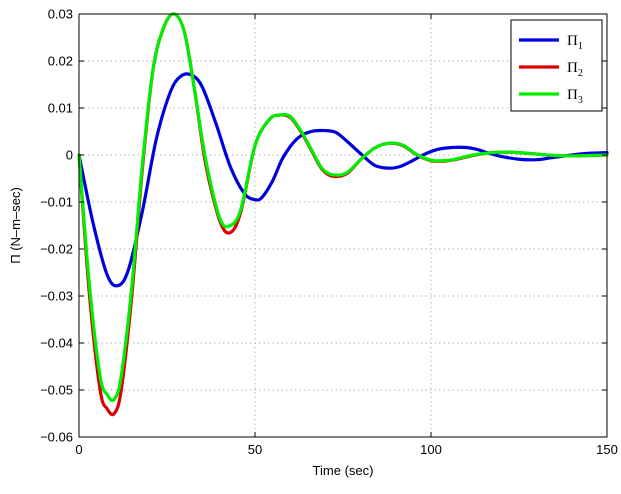 The height and width of the screenshot is (494, 621). Describe the element at coordinates (60, 14) in the screenshot. I see `y-tick-label: 0.03` at that location.